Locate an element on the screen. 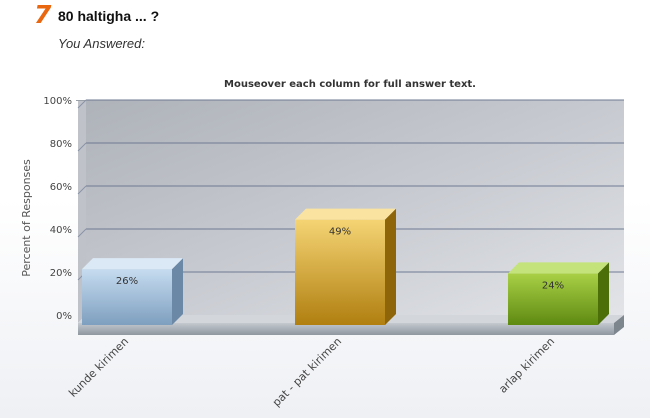  bar-value-label: 26% is located at coordinates (127, 281).